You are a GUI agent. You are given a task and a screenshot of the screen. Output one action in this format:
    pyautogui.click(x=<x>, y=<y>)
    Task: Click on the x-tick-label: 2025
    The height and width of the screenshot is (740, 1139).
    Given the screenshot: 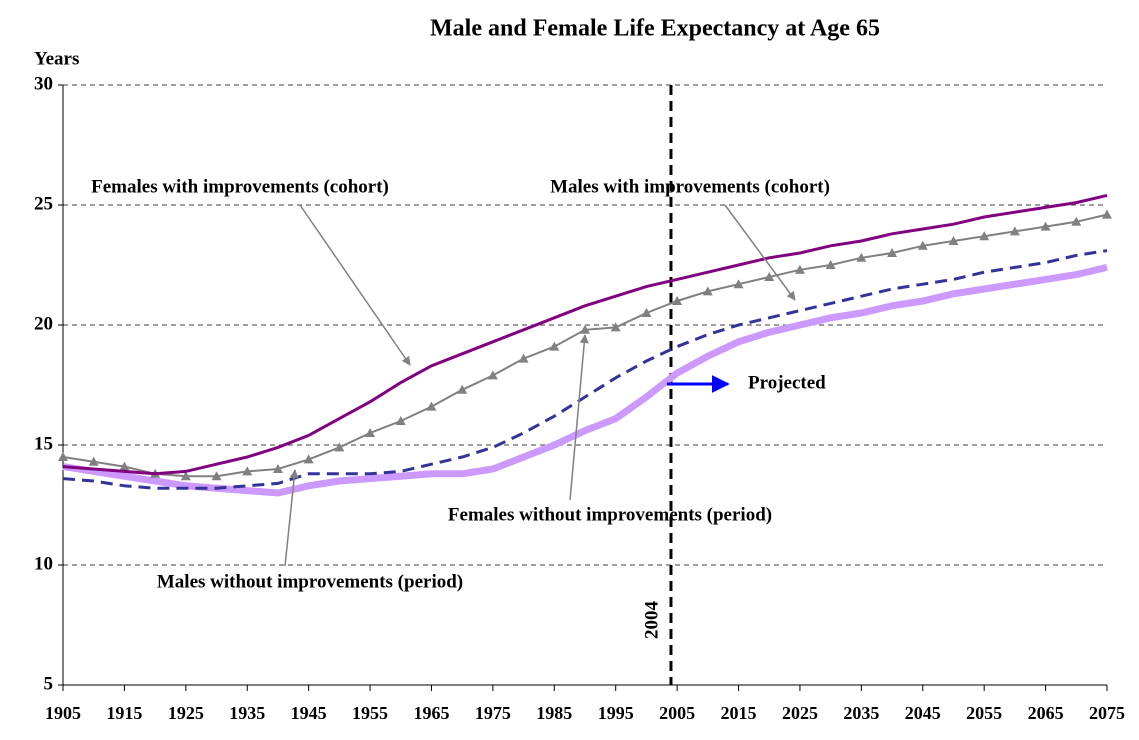 What is the action you would take?
    pyautogui.click(x=800, y=713)
    